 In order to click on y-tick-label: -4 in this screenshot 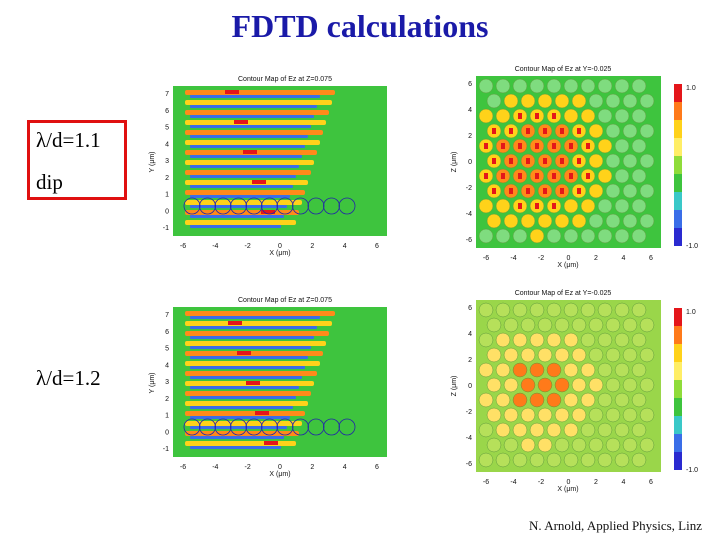, I will do `click(469, 438)`.